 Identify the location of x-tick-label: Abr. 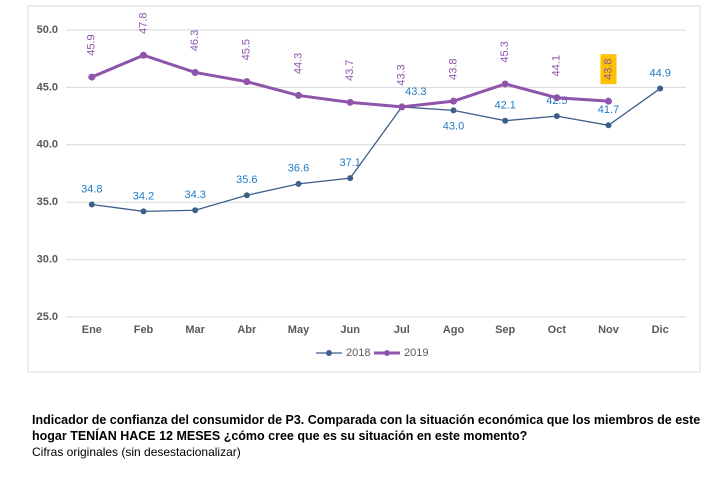
(247, 330).